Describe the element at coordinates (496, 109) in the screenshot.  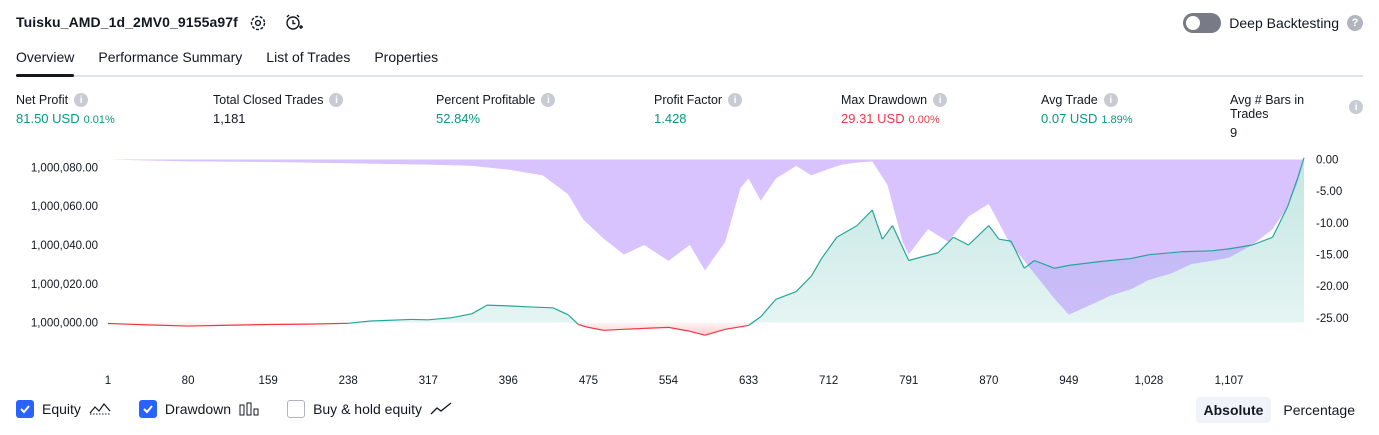
I see `metric-percent-profitable: Percent Profitable i 52.84%` at that location.